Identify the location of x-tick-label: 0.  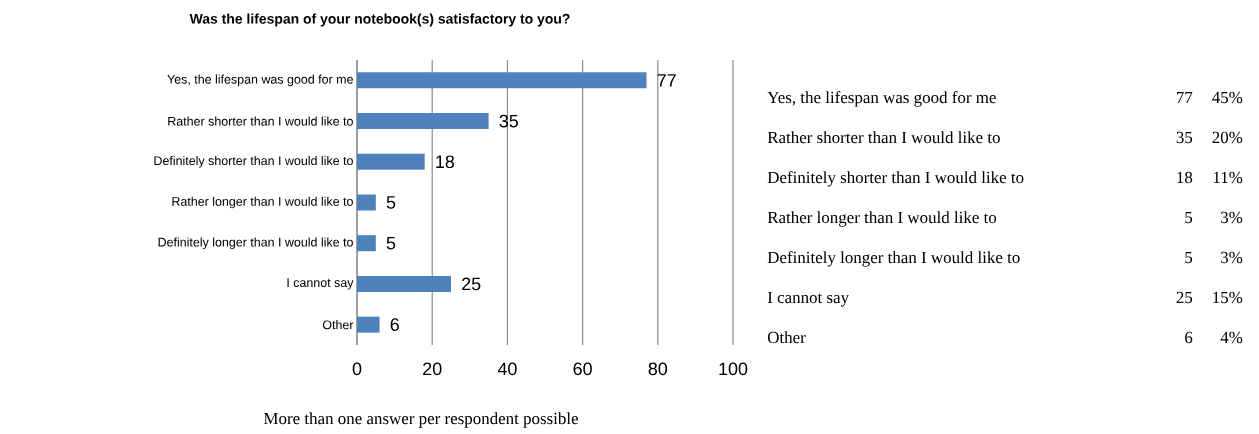
(357, 369).